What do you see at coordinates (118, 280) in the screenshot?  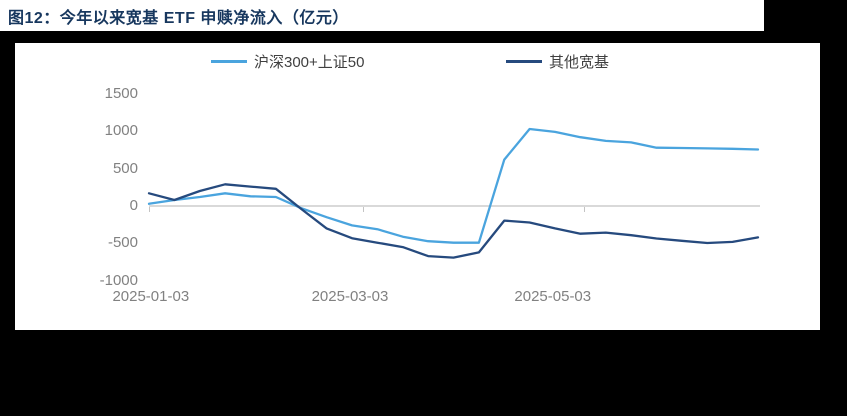 I see `y-tick-label: -1000` at bounding box center [118, 280].